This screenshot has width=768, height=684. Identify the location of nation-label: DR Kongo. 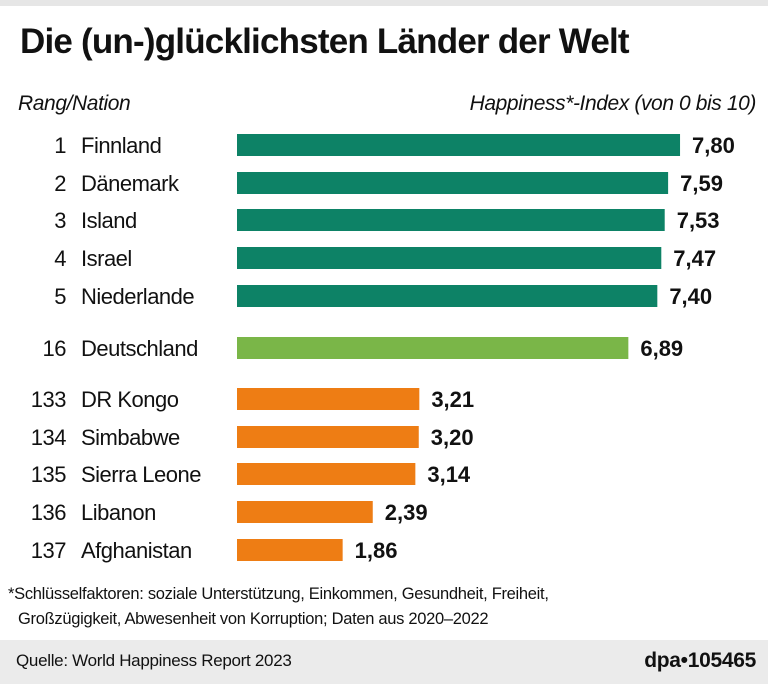
(130, 399).